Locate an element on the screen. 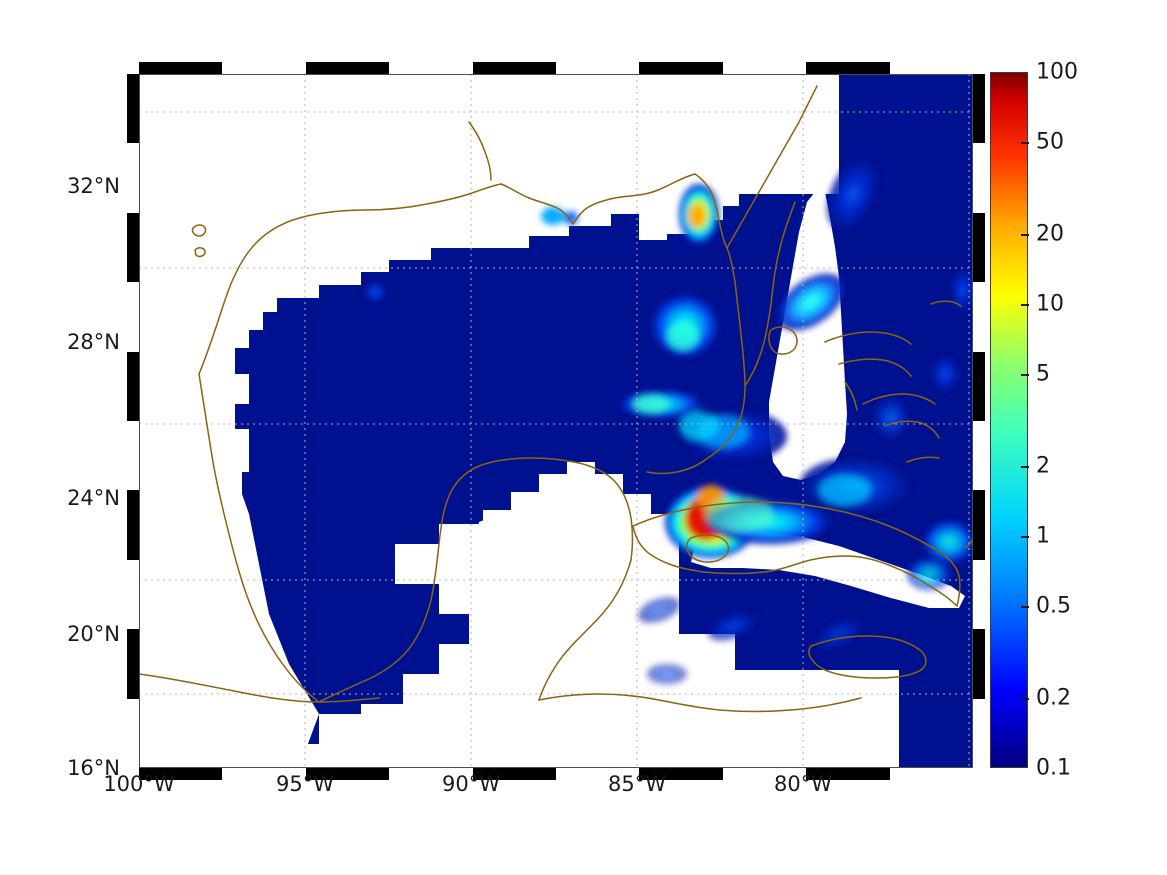  colorbar is located at coordinates (1009, 420).